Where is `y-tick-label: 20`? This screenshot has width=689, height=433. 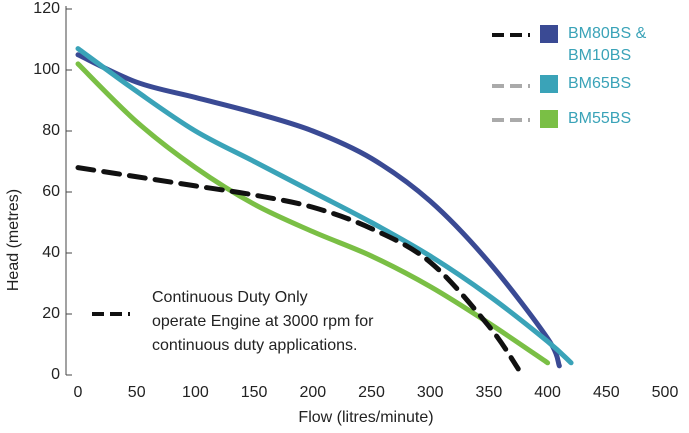 y-tick-label: 20 is located at coordinates (51, 313).